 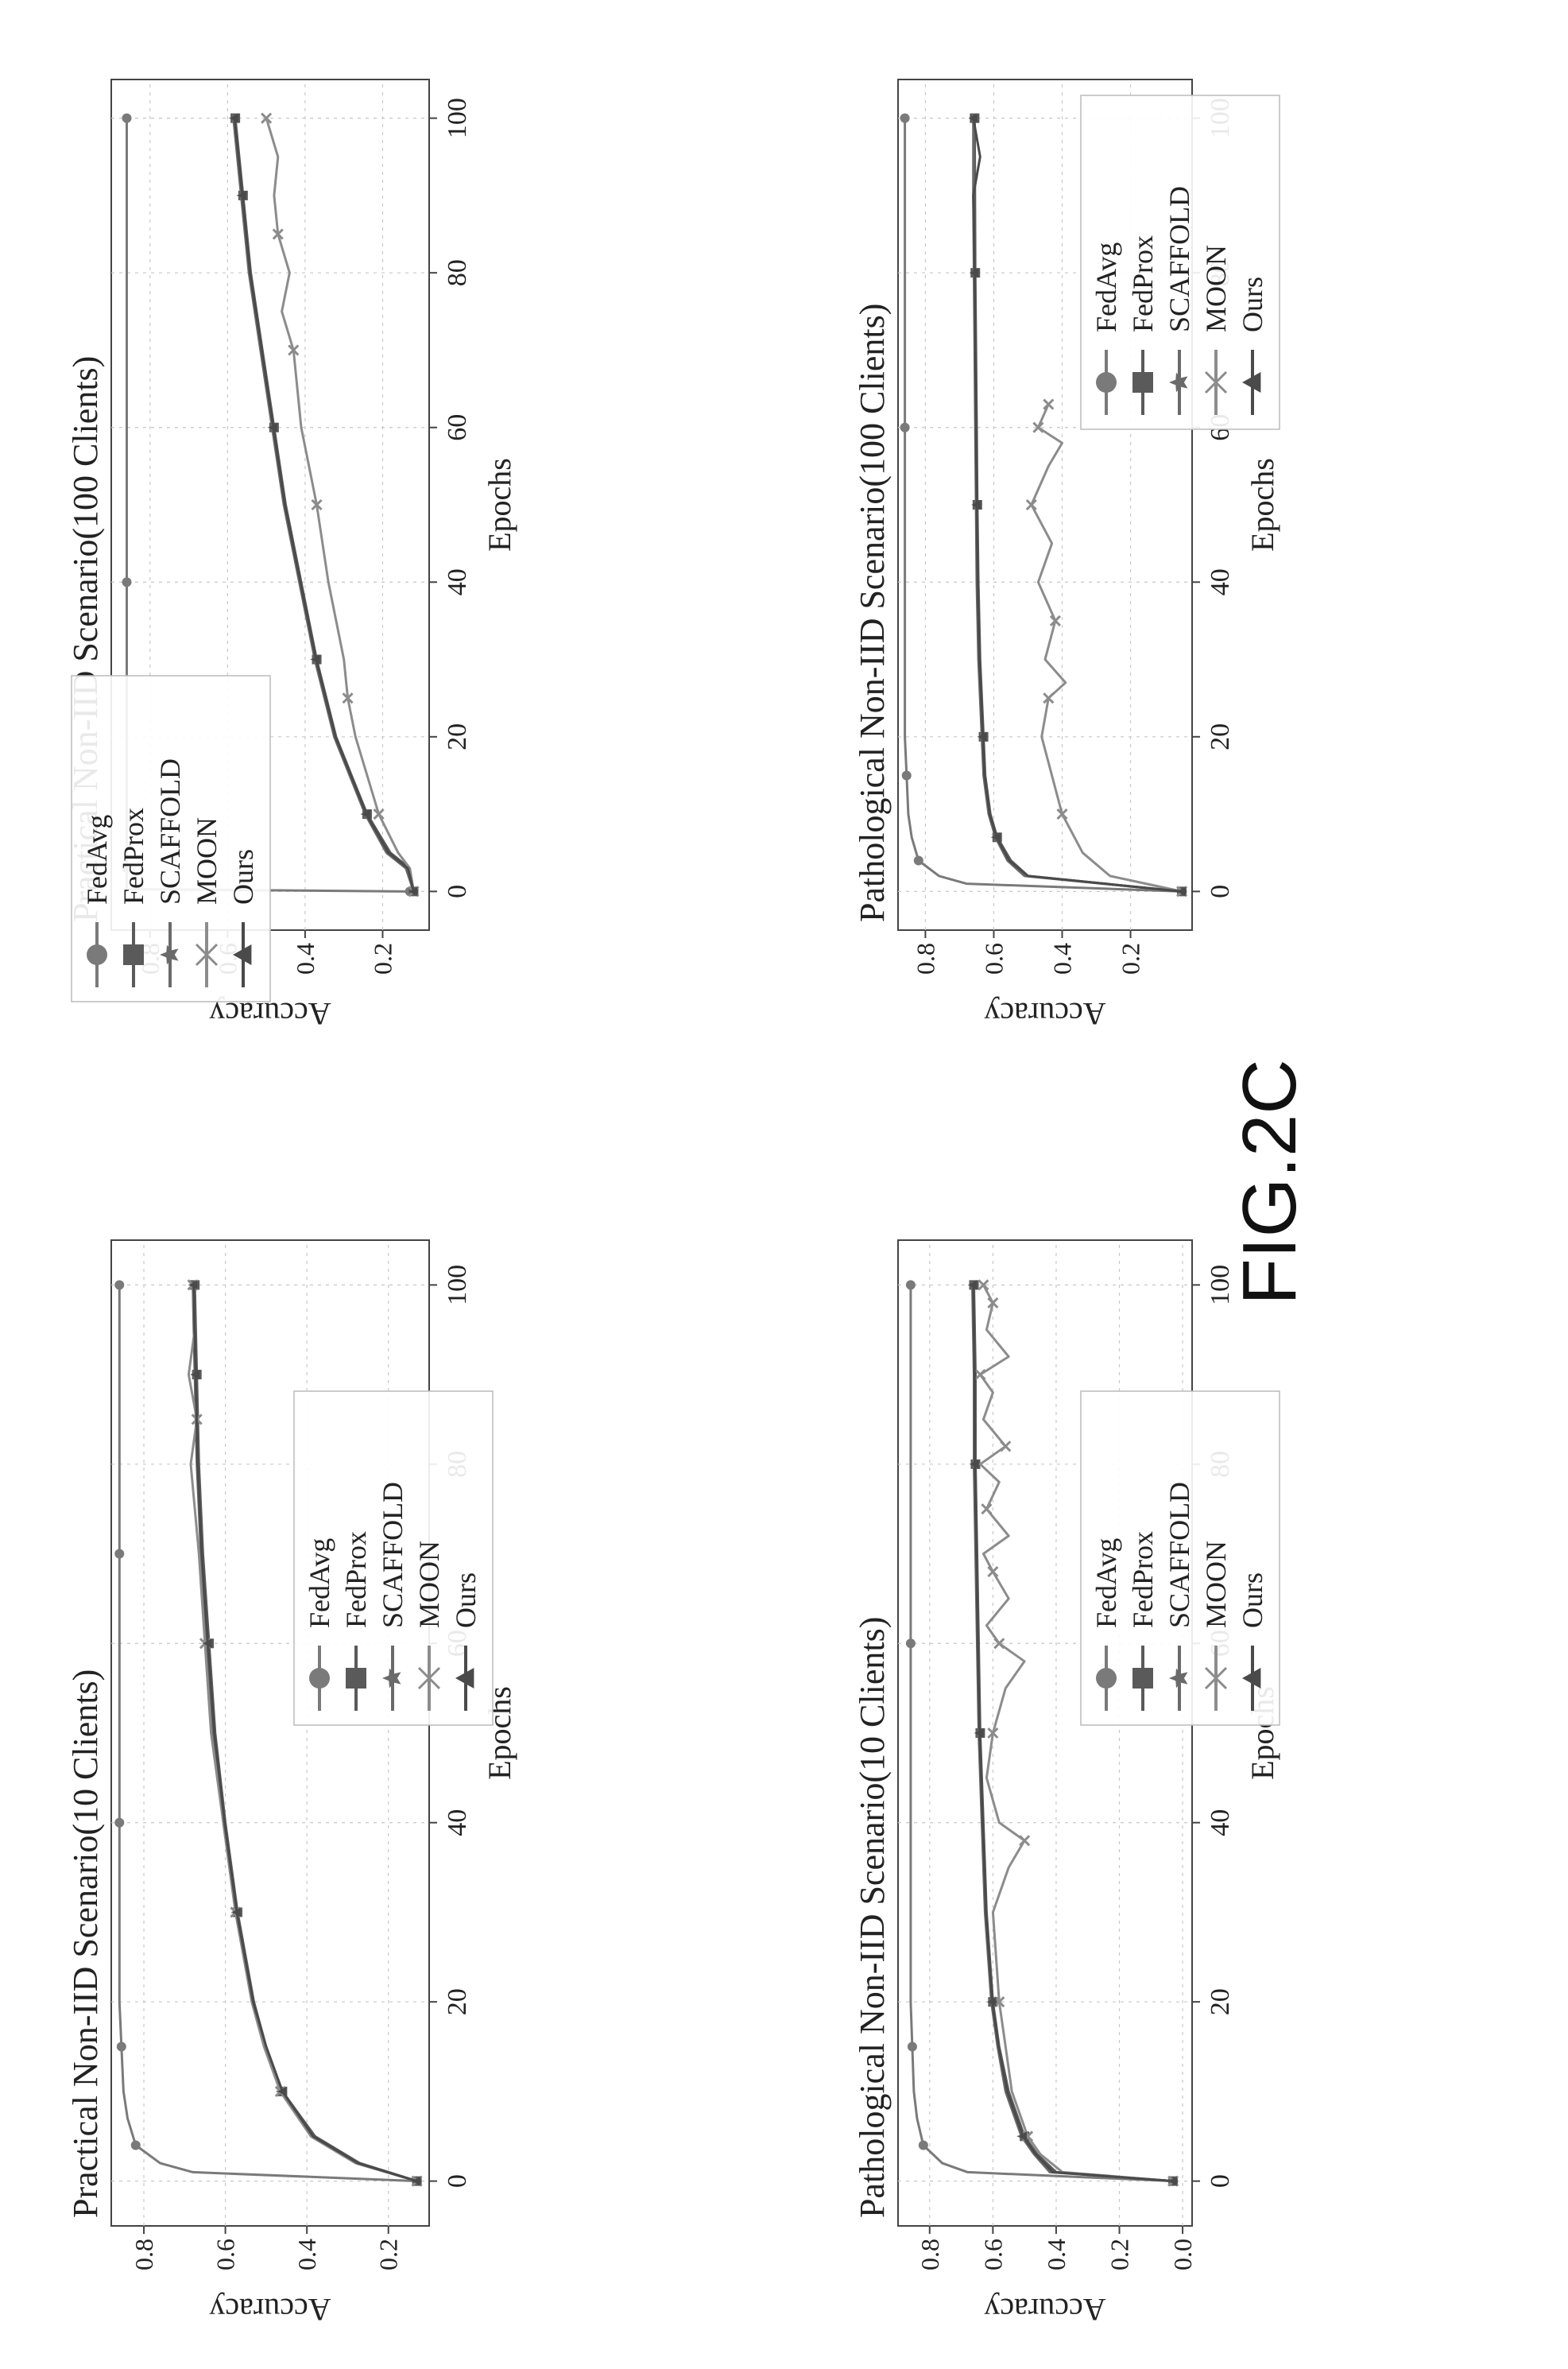 What do you see at coordinates (457, 427) in the screenshot?
I see `x-tick-label: 60` at bounding box center [457, 427].